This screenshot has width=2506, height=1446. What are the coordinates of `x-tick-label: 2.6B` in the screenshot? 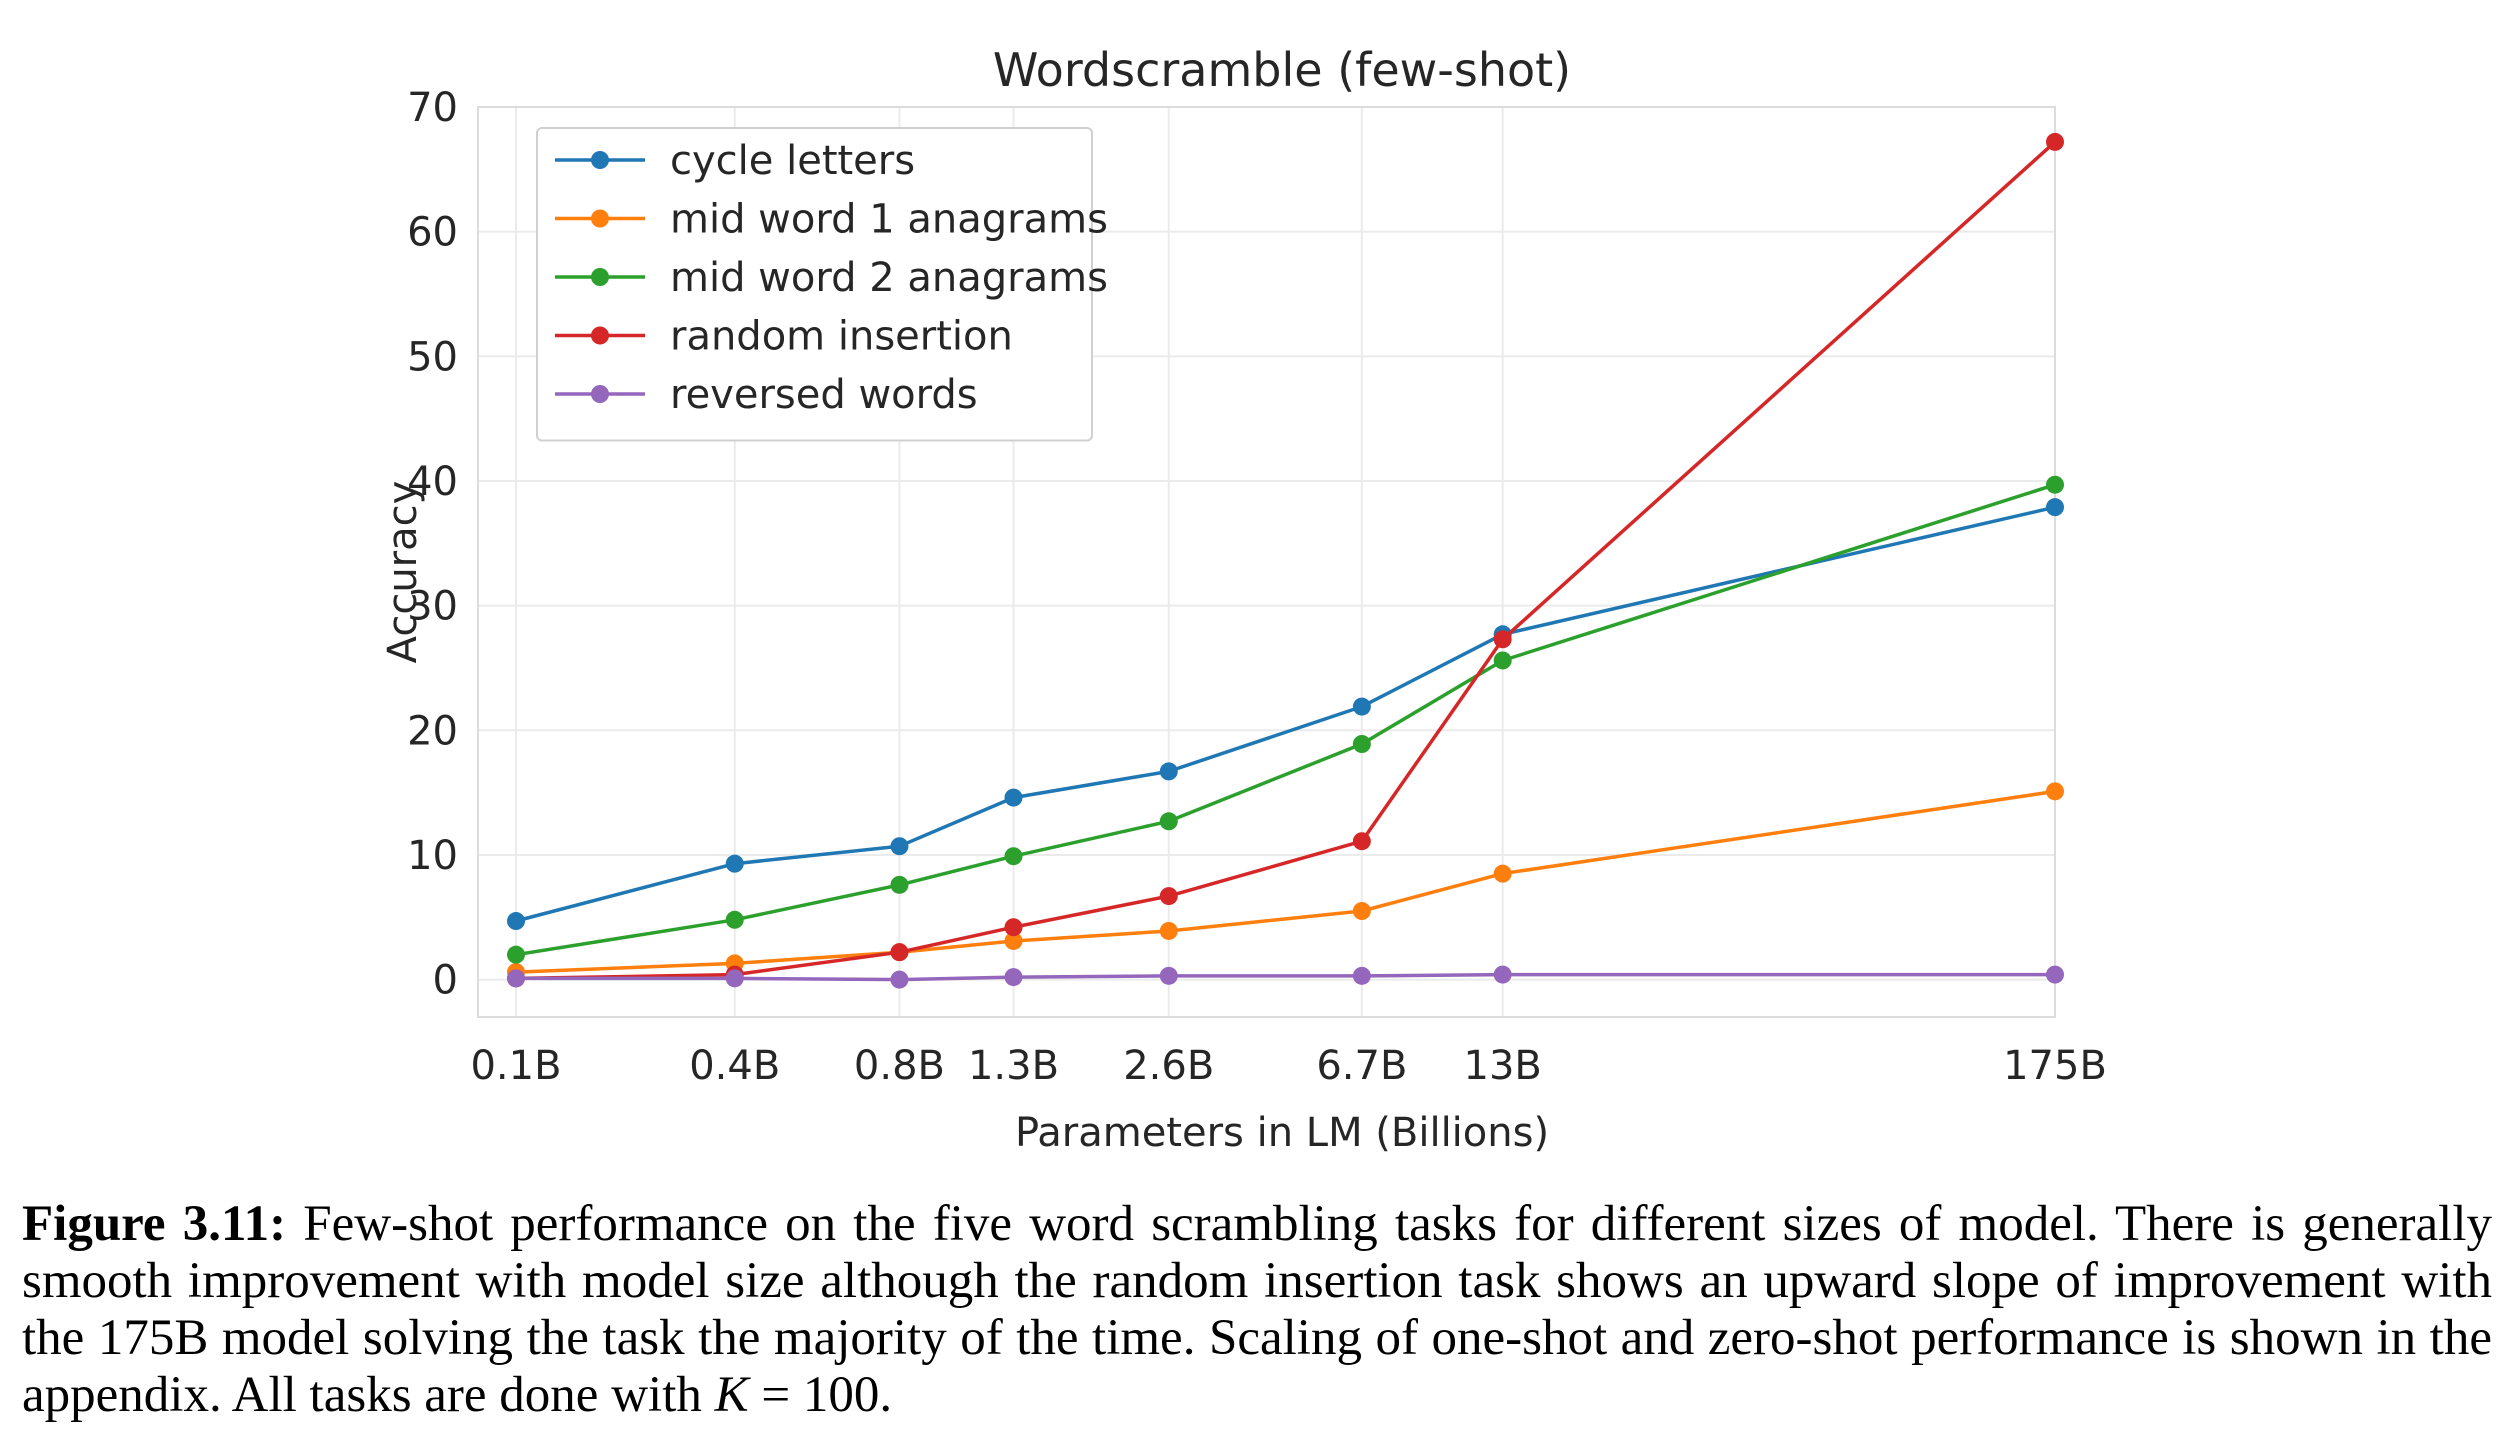 It's located at (1168, 1066).